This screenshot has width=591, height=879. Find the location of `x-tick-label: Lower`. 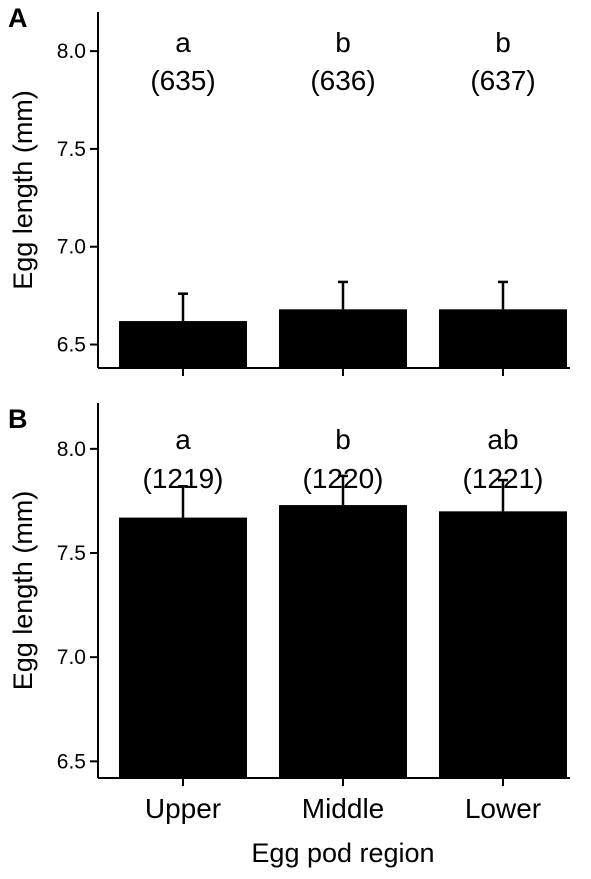

x-tick-label: Lower is located at coordinates (503, 808).